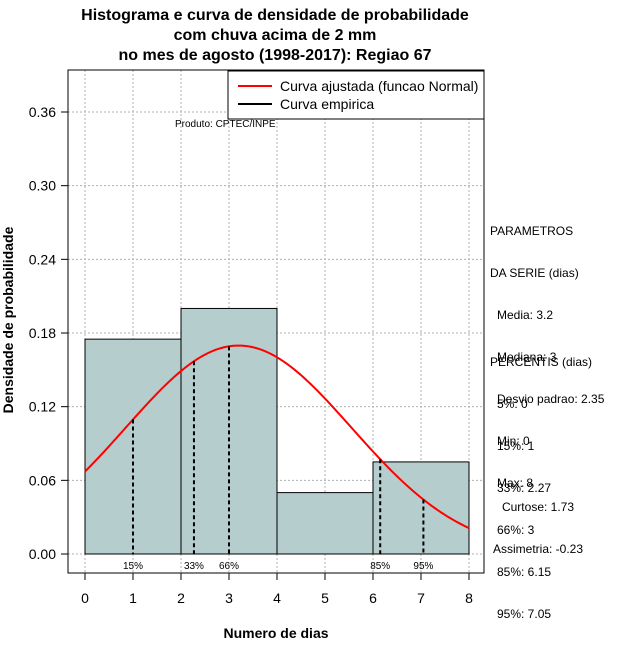 The width and height of the screenshot is (640, 660). What do you see at coordinates (538, 507) in the screenshot?
I see `curtose-text: Curtose: 1.73` at bounding box center [538, 507].